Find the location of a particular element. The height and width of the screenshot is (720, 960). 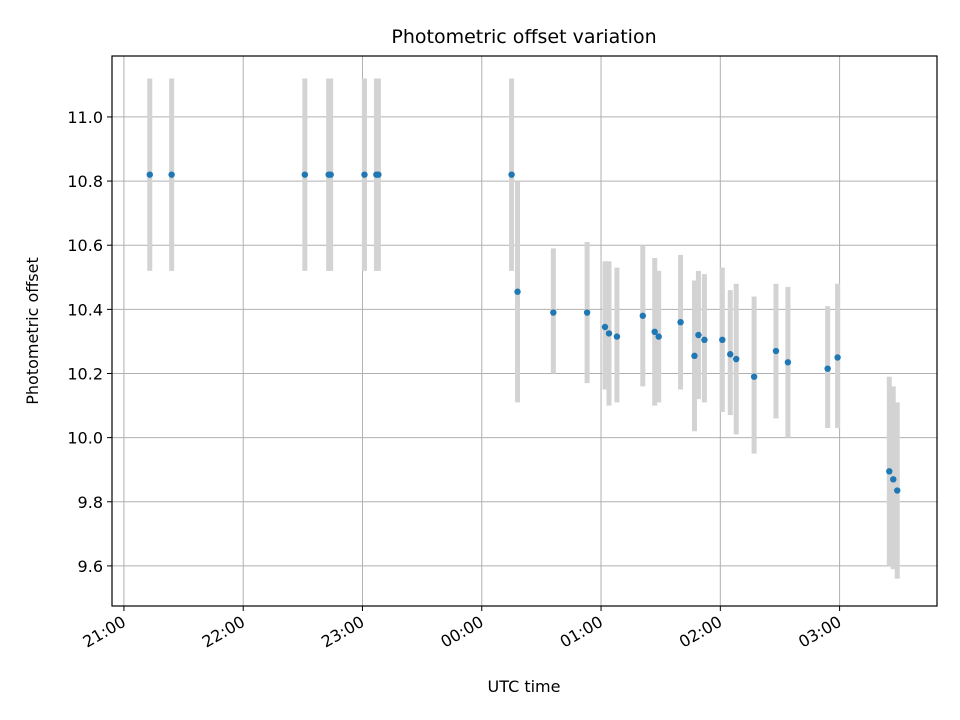

y-tick-label: 10.8 is located at coordinates (85, 181).